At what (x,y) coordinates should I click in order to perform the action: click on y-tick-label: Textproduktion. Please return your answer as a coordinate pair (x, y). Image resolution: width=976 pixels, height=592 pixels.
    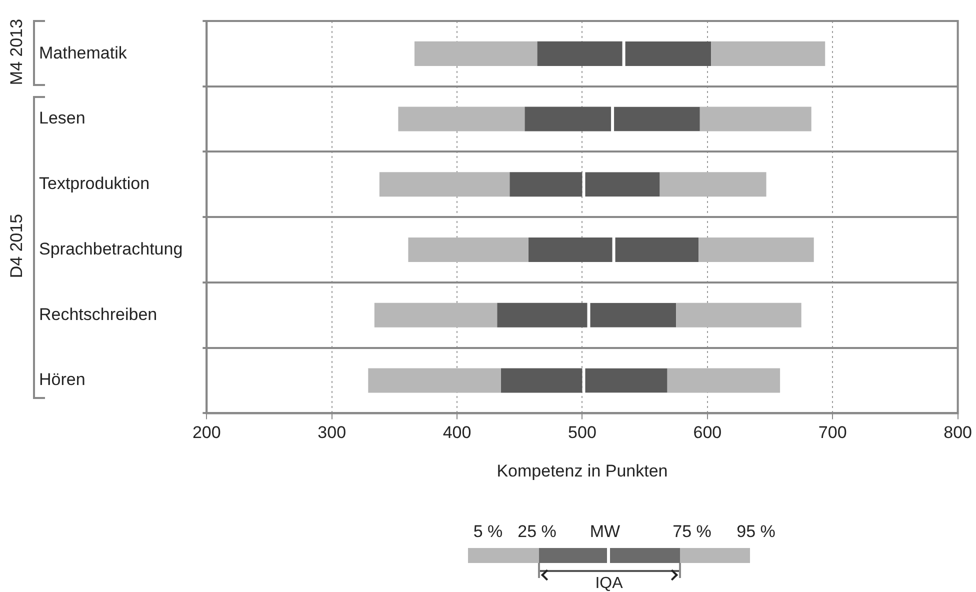
    Looking at the image, I should click on (94, 184).